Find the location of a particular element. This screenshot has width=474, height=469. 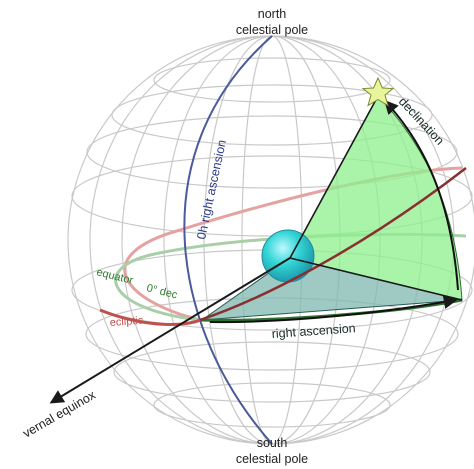

south-pole-label-line2: celestial pole is located at coordinates (272, 459).